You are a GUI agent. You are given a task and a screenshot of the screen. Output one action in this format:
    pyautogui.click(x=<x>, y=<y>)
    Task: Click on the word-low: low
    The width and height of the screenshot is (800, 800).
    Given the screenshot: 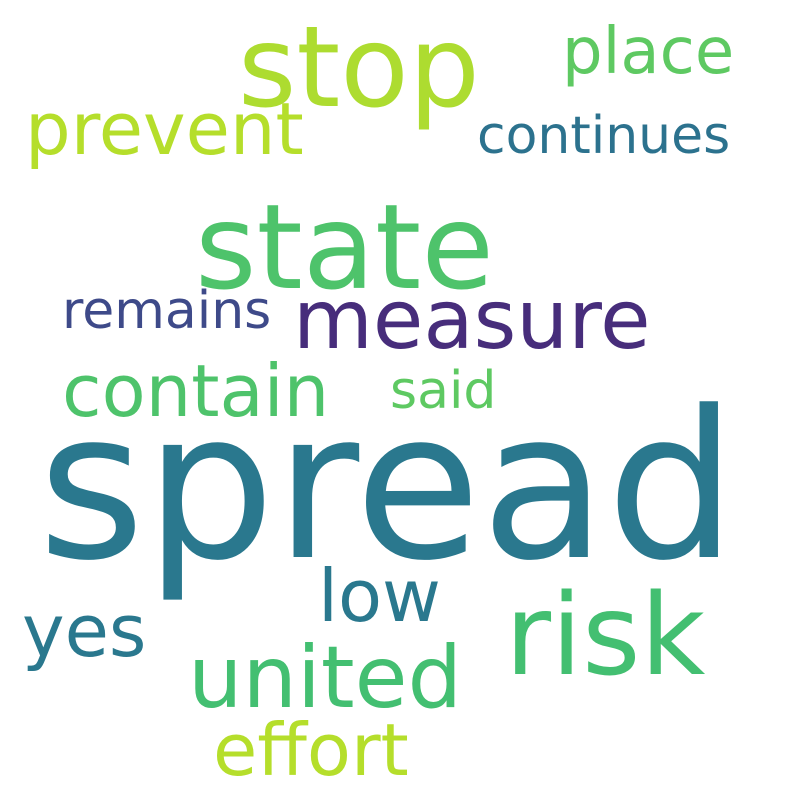 What is the action you would take?
    pyautogui.click(x=379, y=596)
    